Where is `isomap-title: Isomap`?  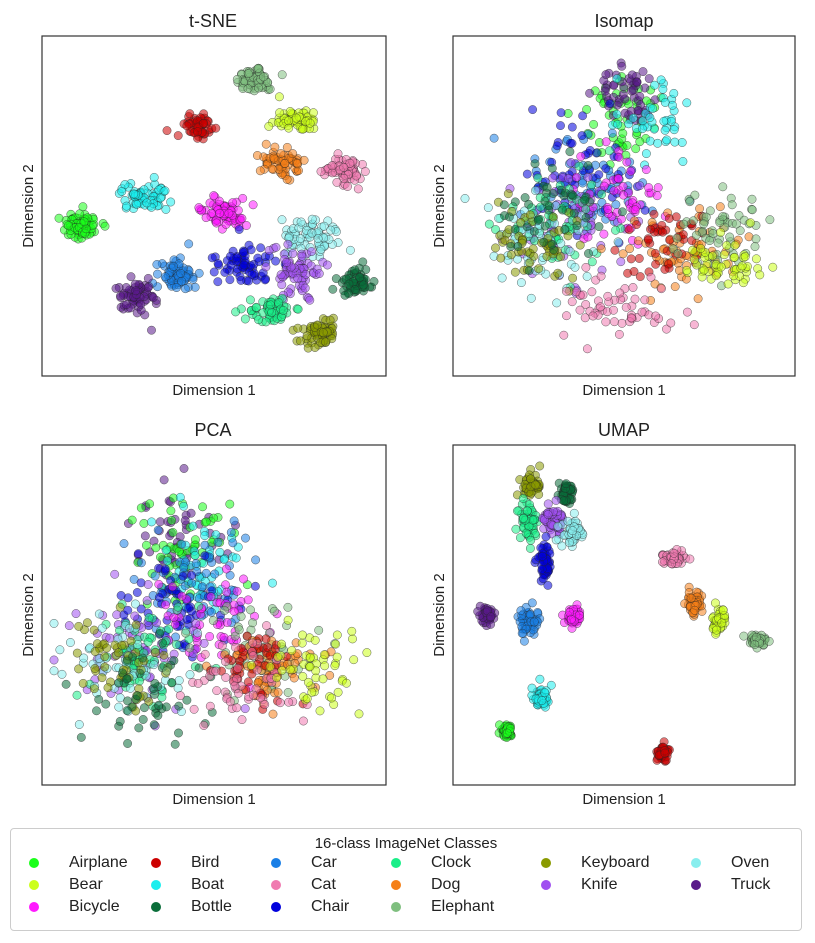
isomap-title: Isomap is located at coordinates (623, 21).